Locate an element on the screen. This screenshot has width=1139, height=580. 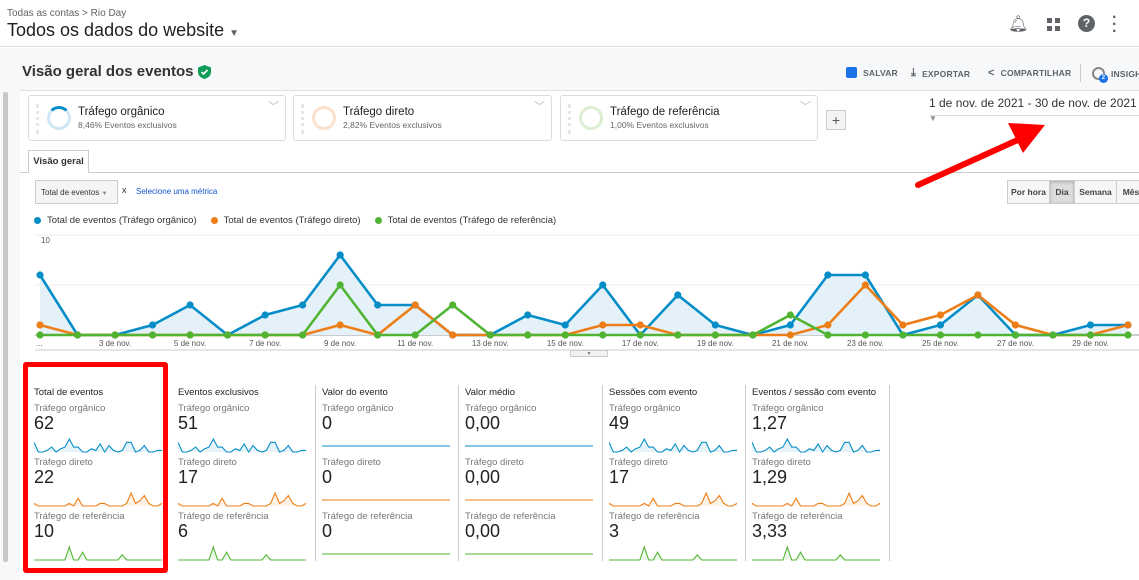
scorecard-value: 1,29 is located at coordinates (770, 477).